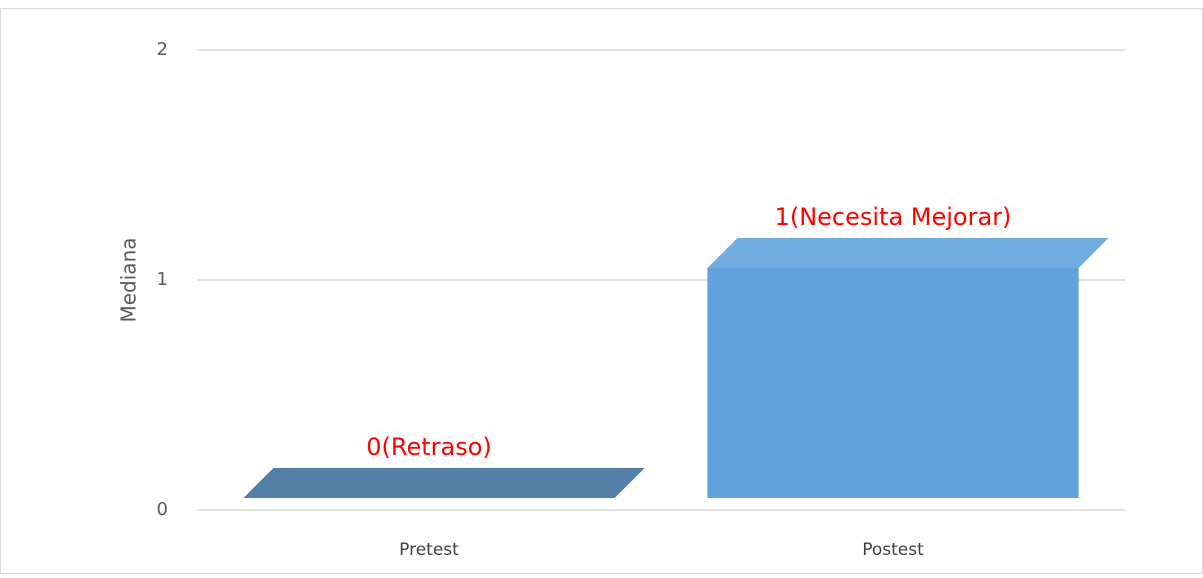 This screenshot has width=1203, height=578. Describe the element at coordinates (893, 217) in the screenshot. I see `data-label: 1(Necesita Mejorar)` at that location.